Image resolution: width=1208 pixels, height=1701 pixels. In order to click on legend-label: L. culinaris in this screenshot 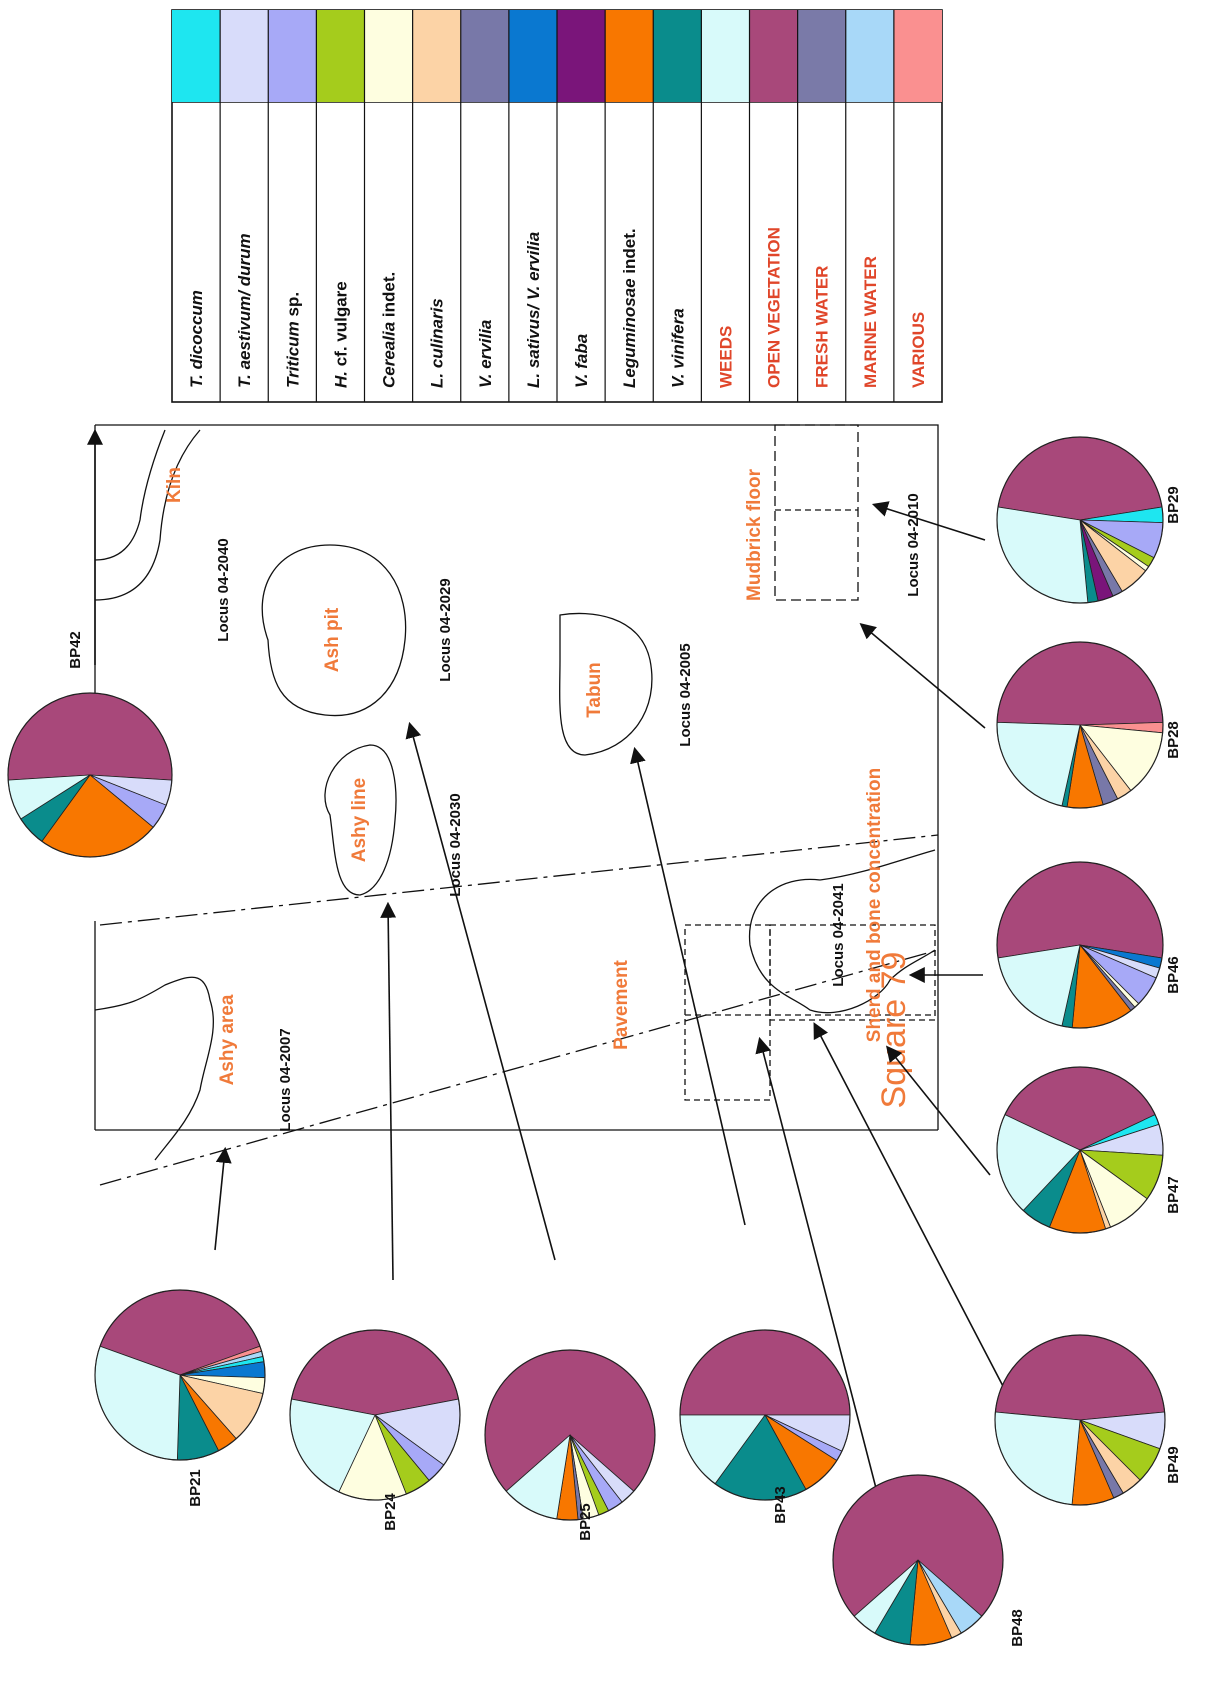, I will do `click(437, 343)`.